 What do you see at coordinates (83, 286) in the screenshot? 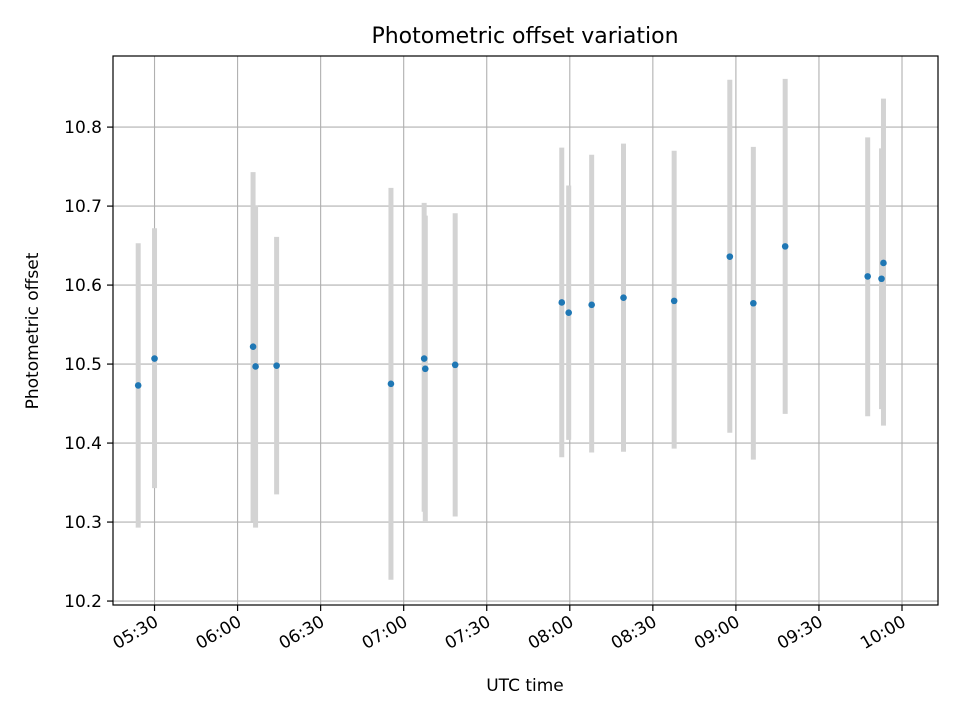
I see `y-tick-label-4: 10.6` at bounding box center [83, 286].